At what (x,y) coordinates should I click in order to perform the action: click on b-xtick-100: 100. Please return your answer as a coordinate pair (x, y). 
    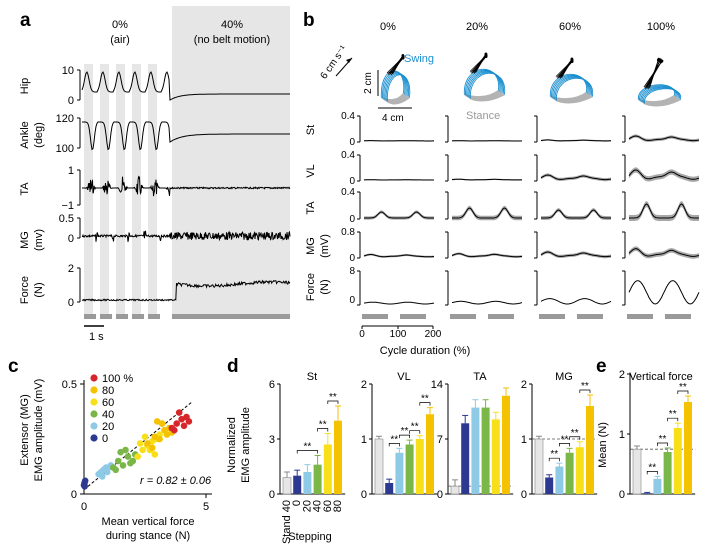
    Looking at the image, I should click on (398, 334).